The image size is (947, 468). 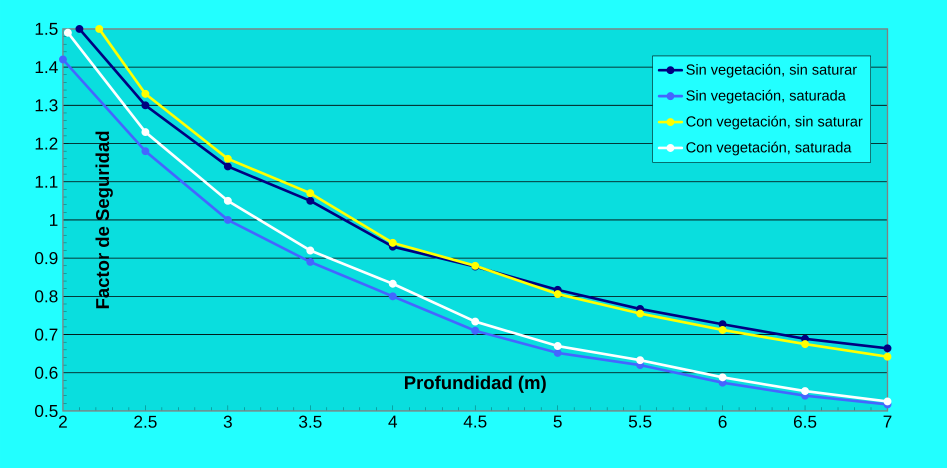 What do you see at coordinates (46, 372) in the screenshot?
I see `y-tick-label: 0.6` at bounding box center [46, 372].